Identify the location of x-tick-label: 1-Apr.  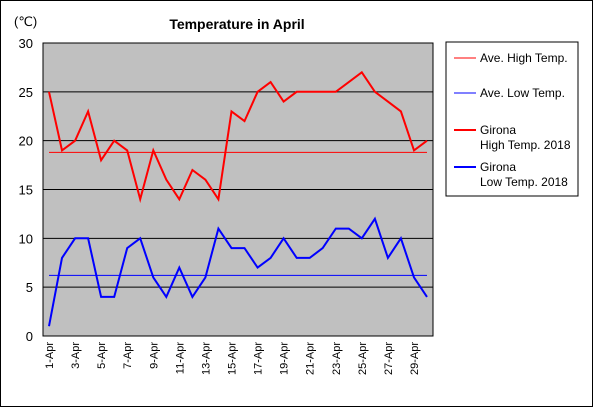
(50, 355).